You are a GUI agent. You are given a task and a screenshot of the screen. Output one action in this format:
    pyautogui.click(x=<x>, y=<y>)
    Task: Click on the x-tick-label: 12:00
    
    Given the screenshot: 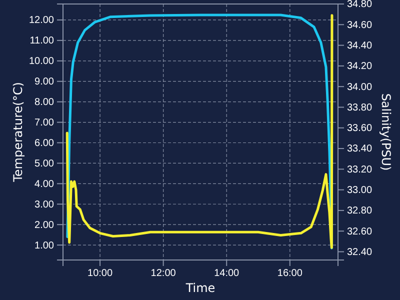 What is the action you would take?
    pyautogui.click(x=163, y=274)
    